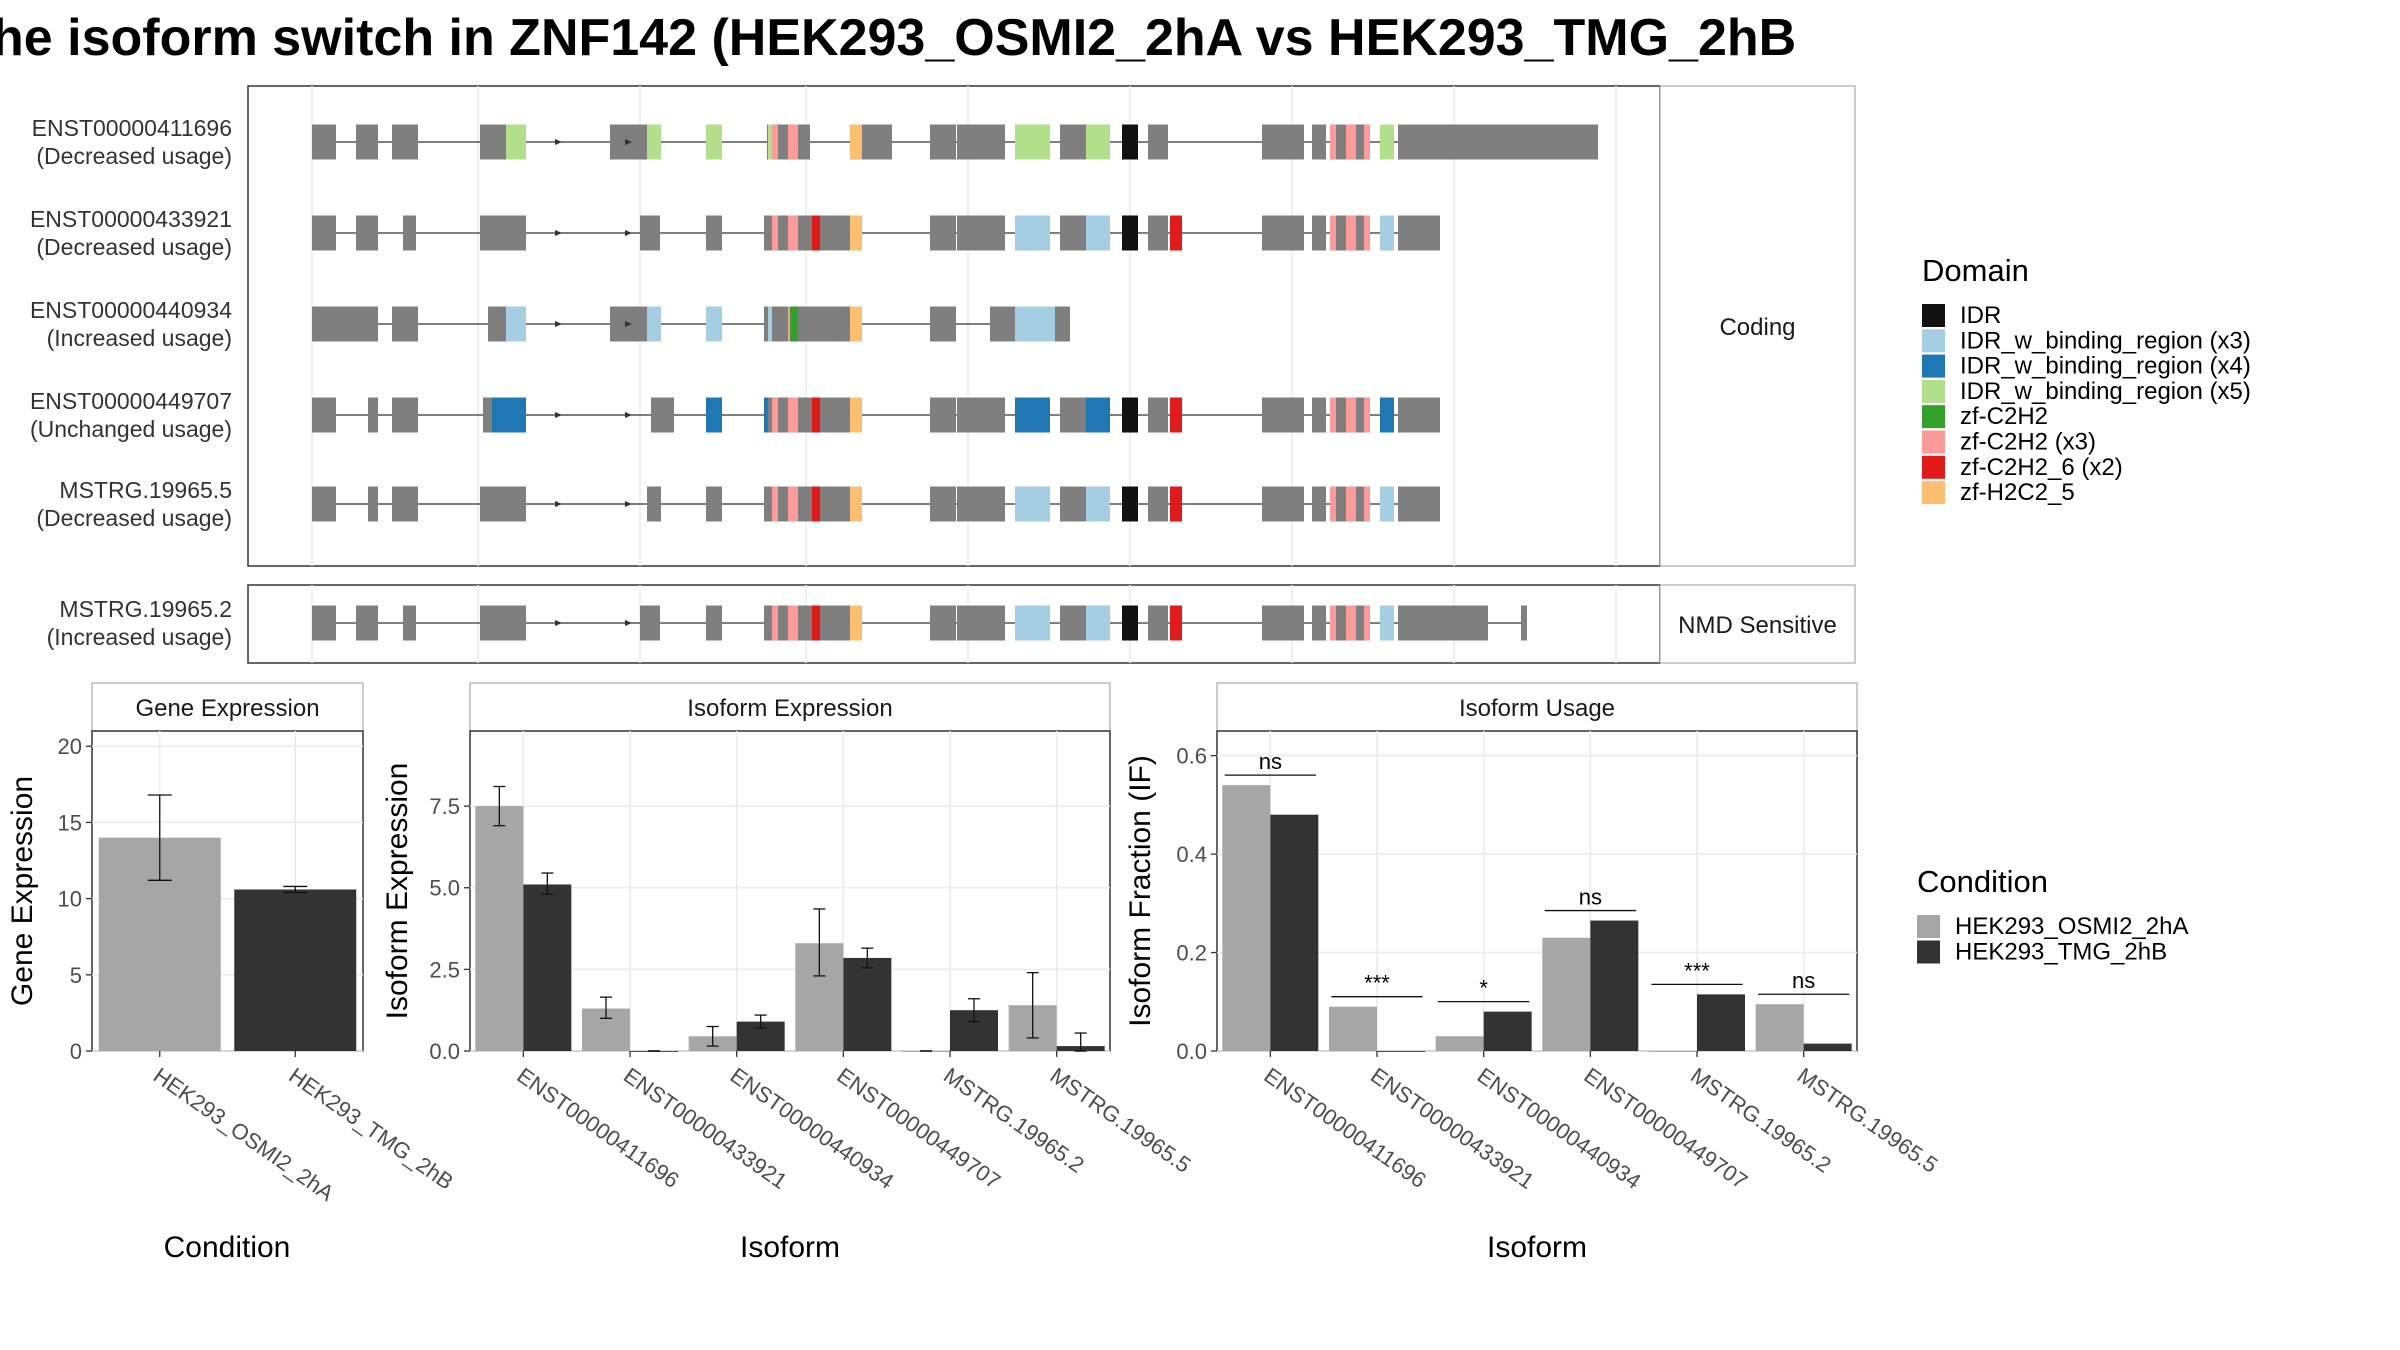 Image resolution: width=2400 pixels, height=1350 pixels. What do you see at coordinates (1982, 881) in the screenshot?
I see `legend-title: Condition` at bounding box center [1982, 881].